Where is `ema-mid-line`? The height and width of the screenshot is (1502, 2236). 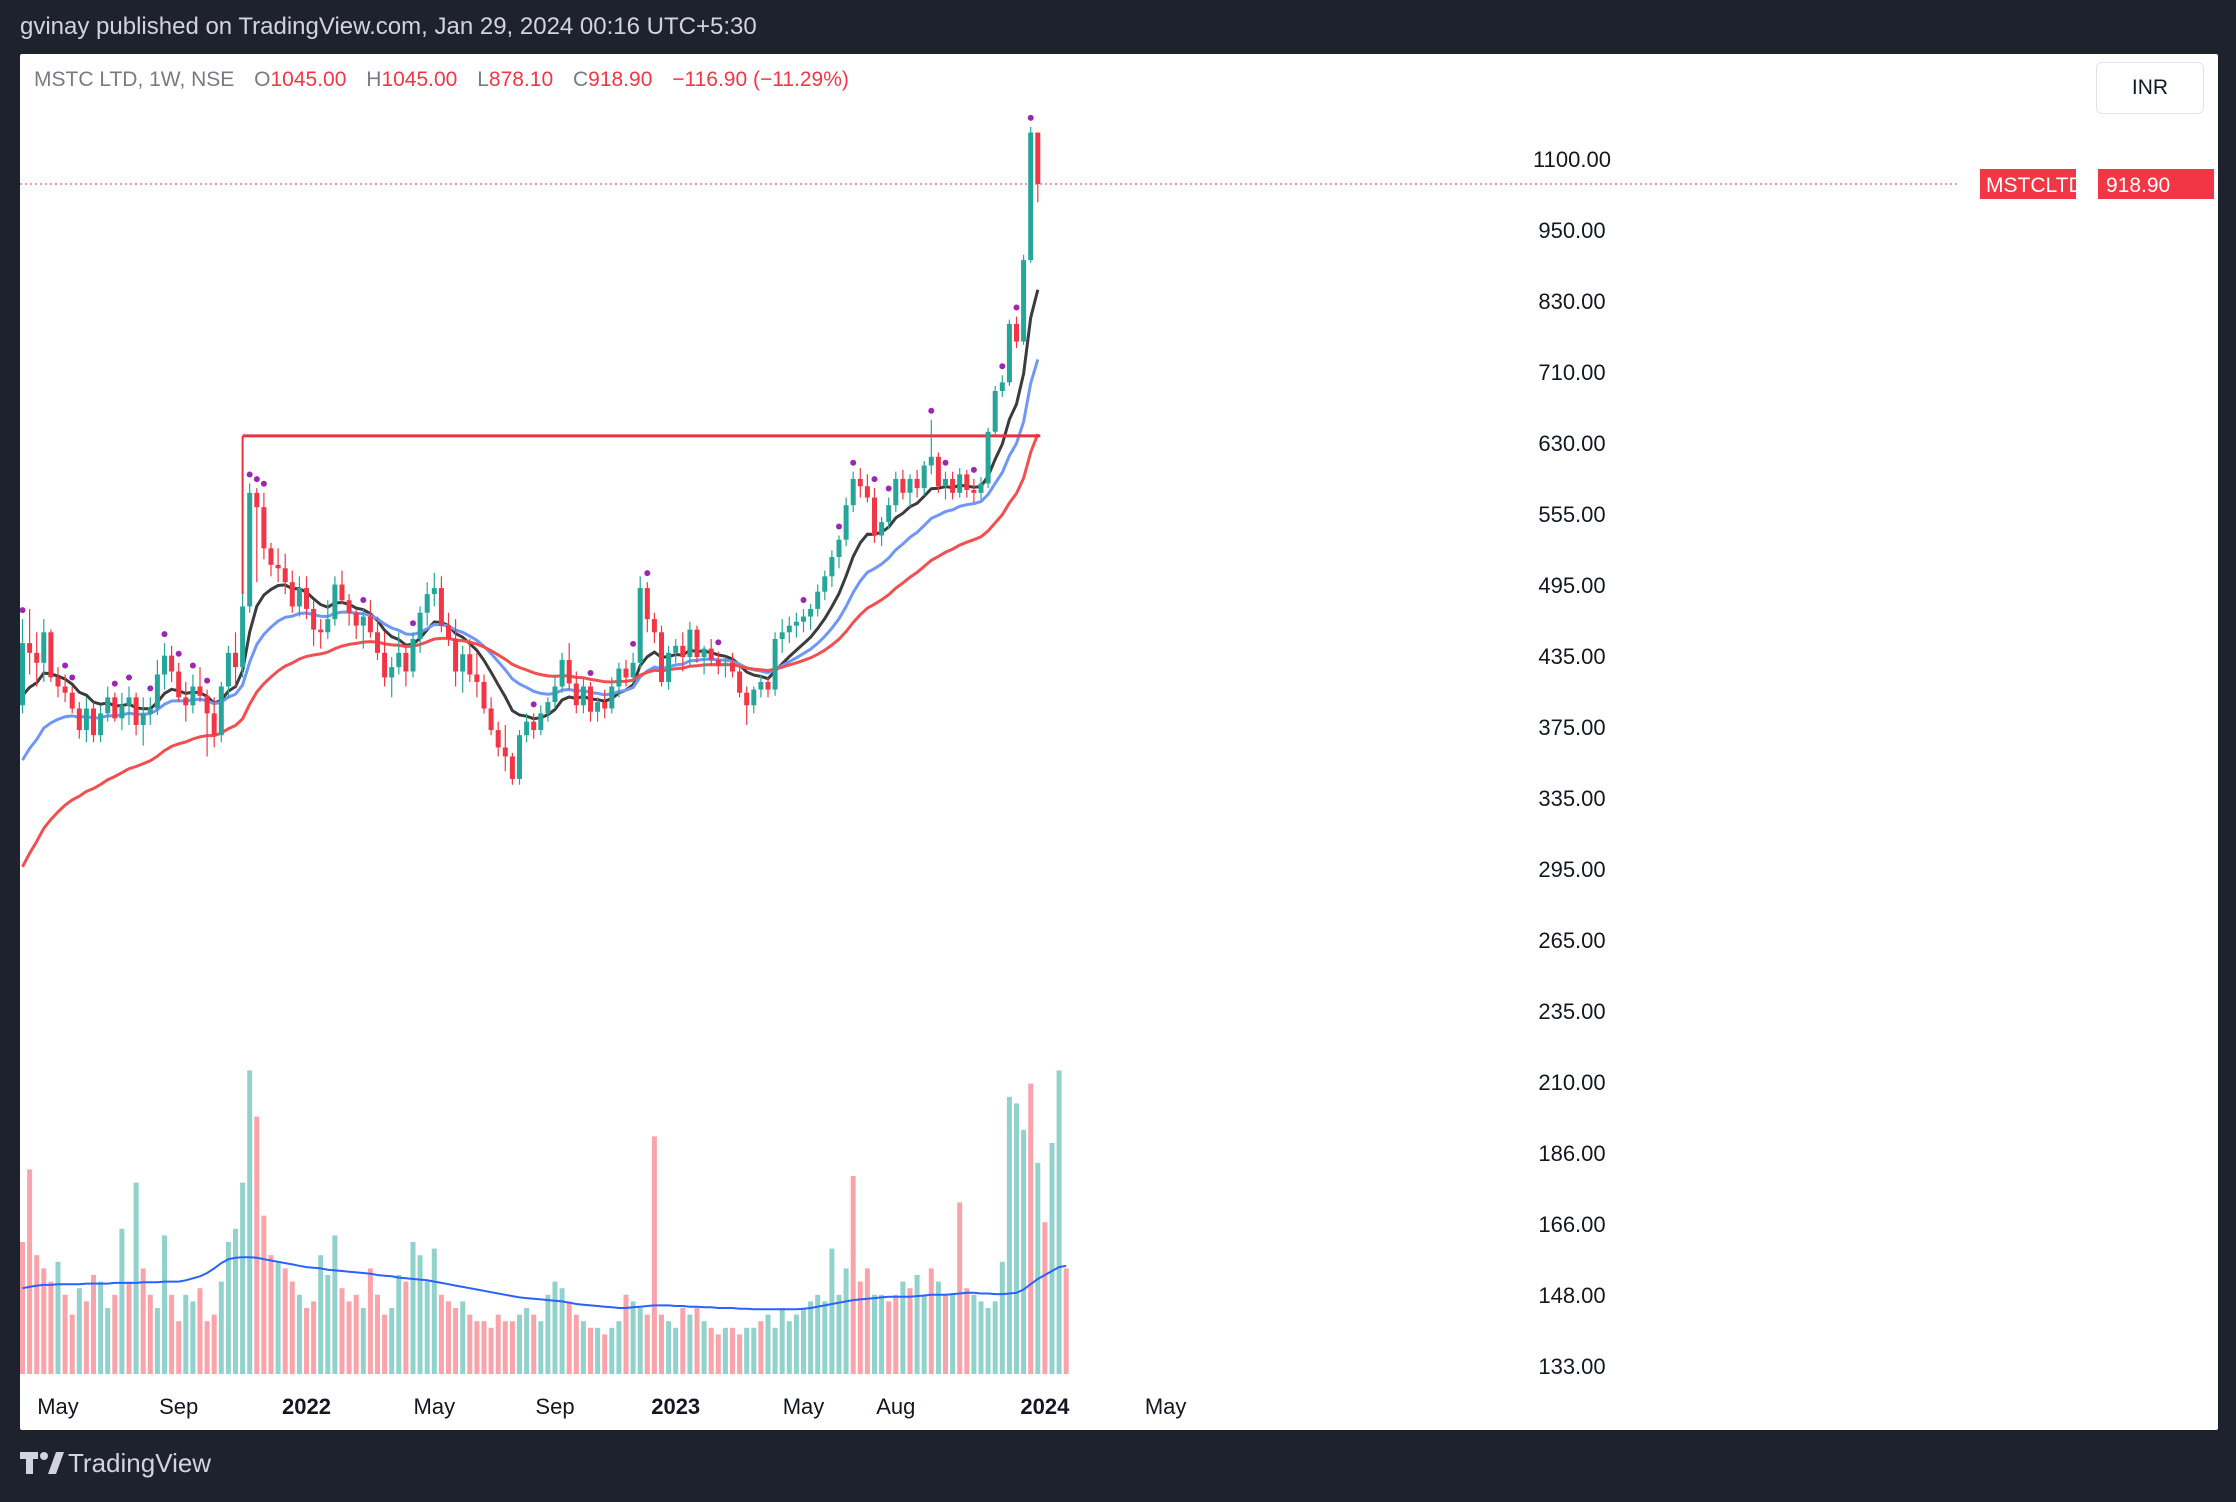 ema-mid-line is located at coordinates (530, 559).